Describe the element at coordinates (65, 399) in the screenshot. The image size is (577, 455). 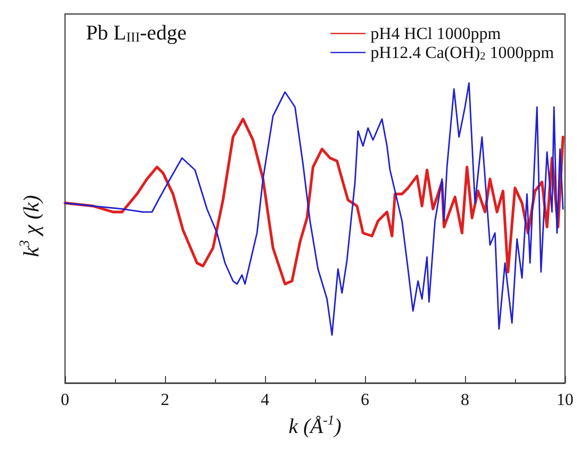
I see `x-tick-label: 0` at that location.